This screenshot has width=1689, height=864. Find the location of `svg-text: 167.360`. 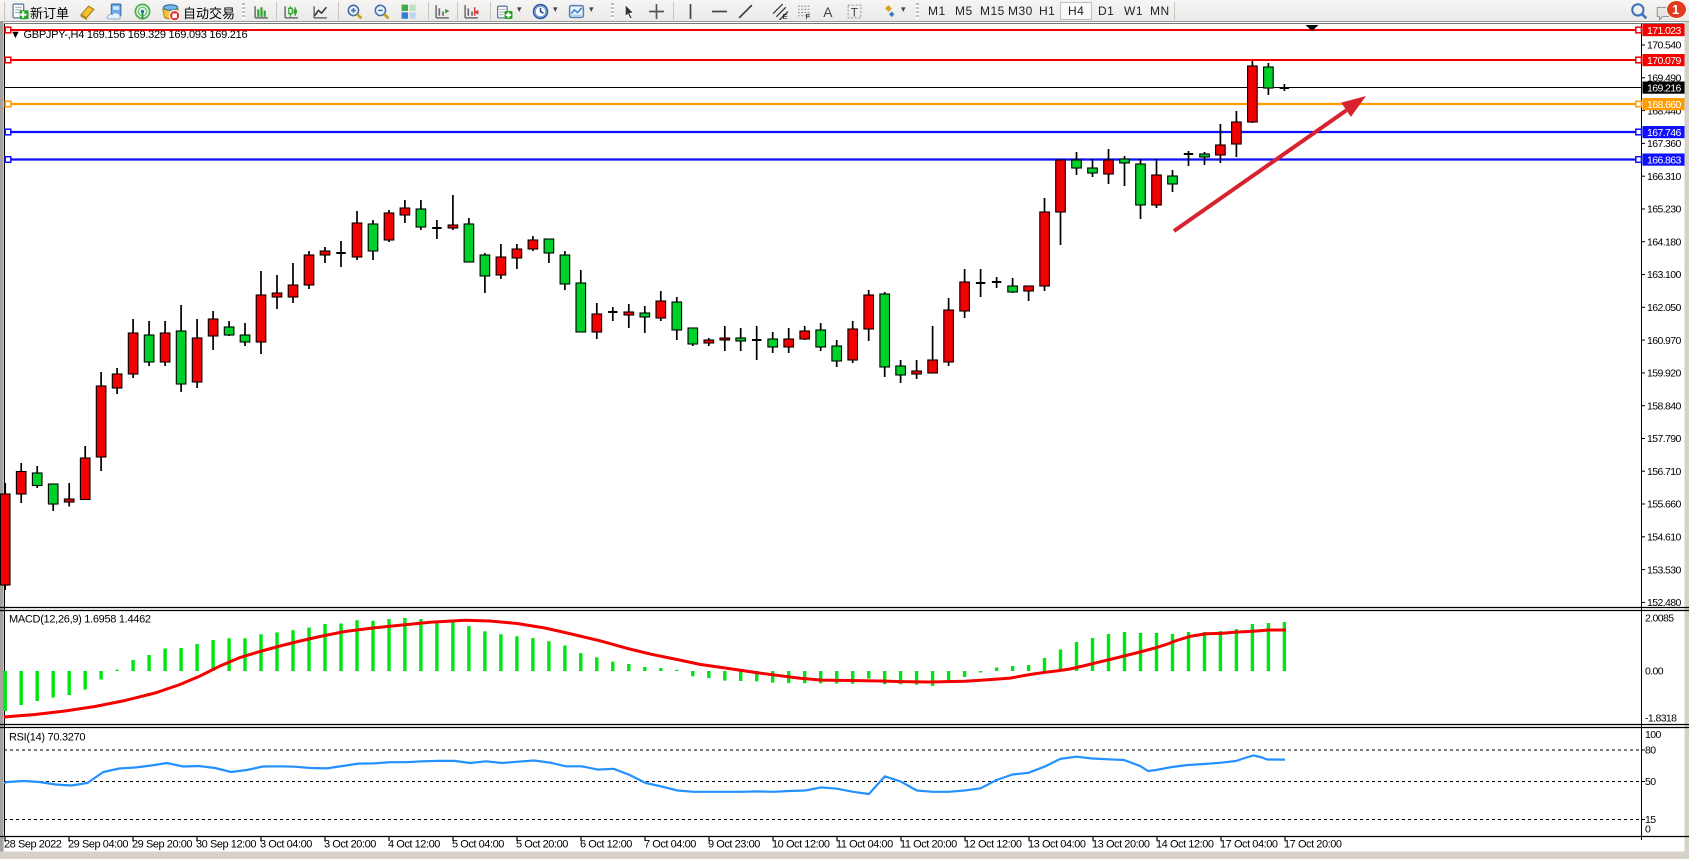

svg-text: 167.360 is located at coordinates (1664, 144).